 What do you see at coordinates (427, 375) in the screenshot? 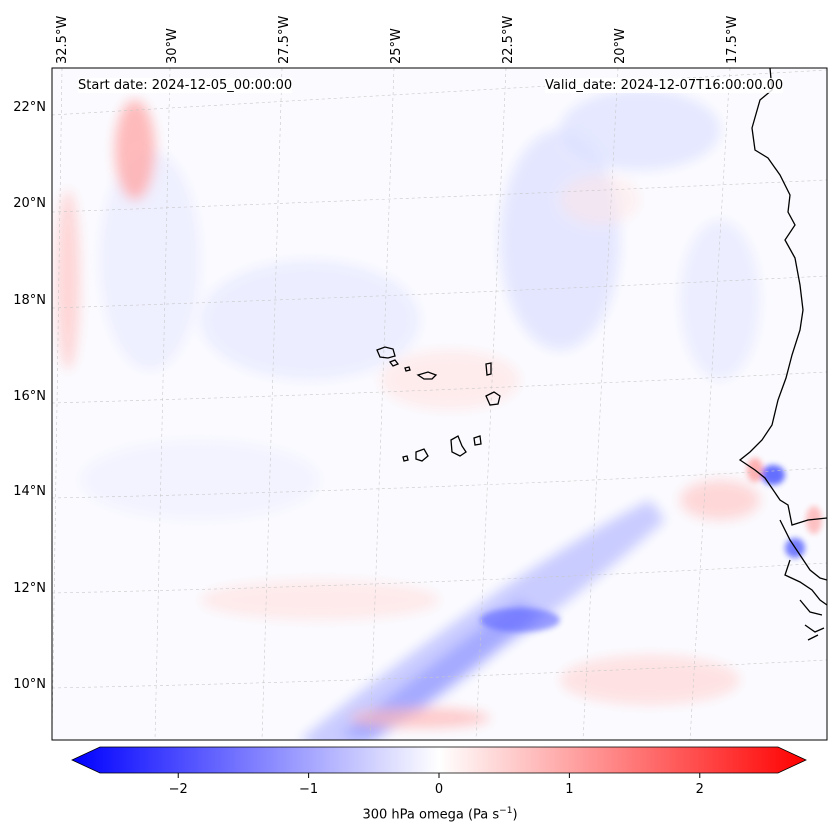
I see `island-sao-nicolau` at bounding box center [427, 375].